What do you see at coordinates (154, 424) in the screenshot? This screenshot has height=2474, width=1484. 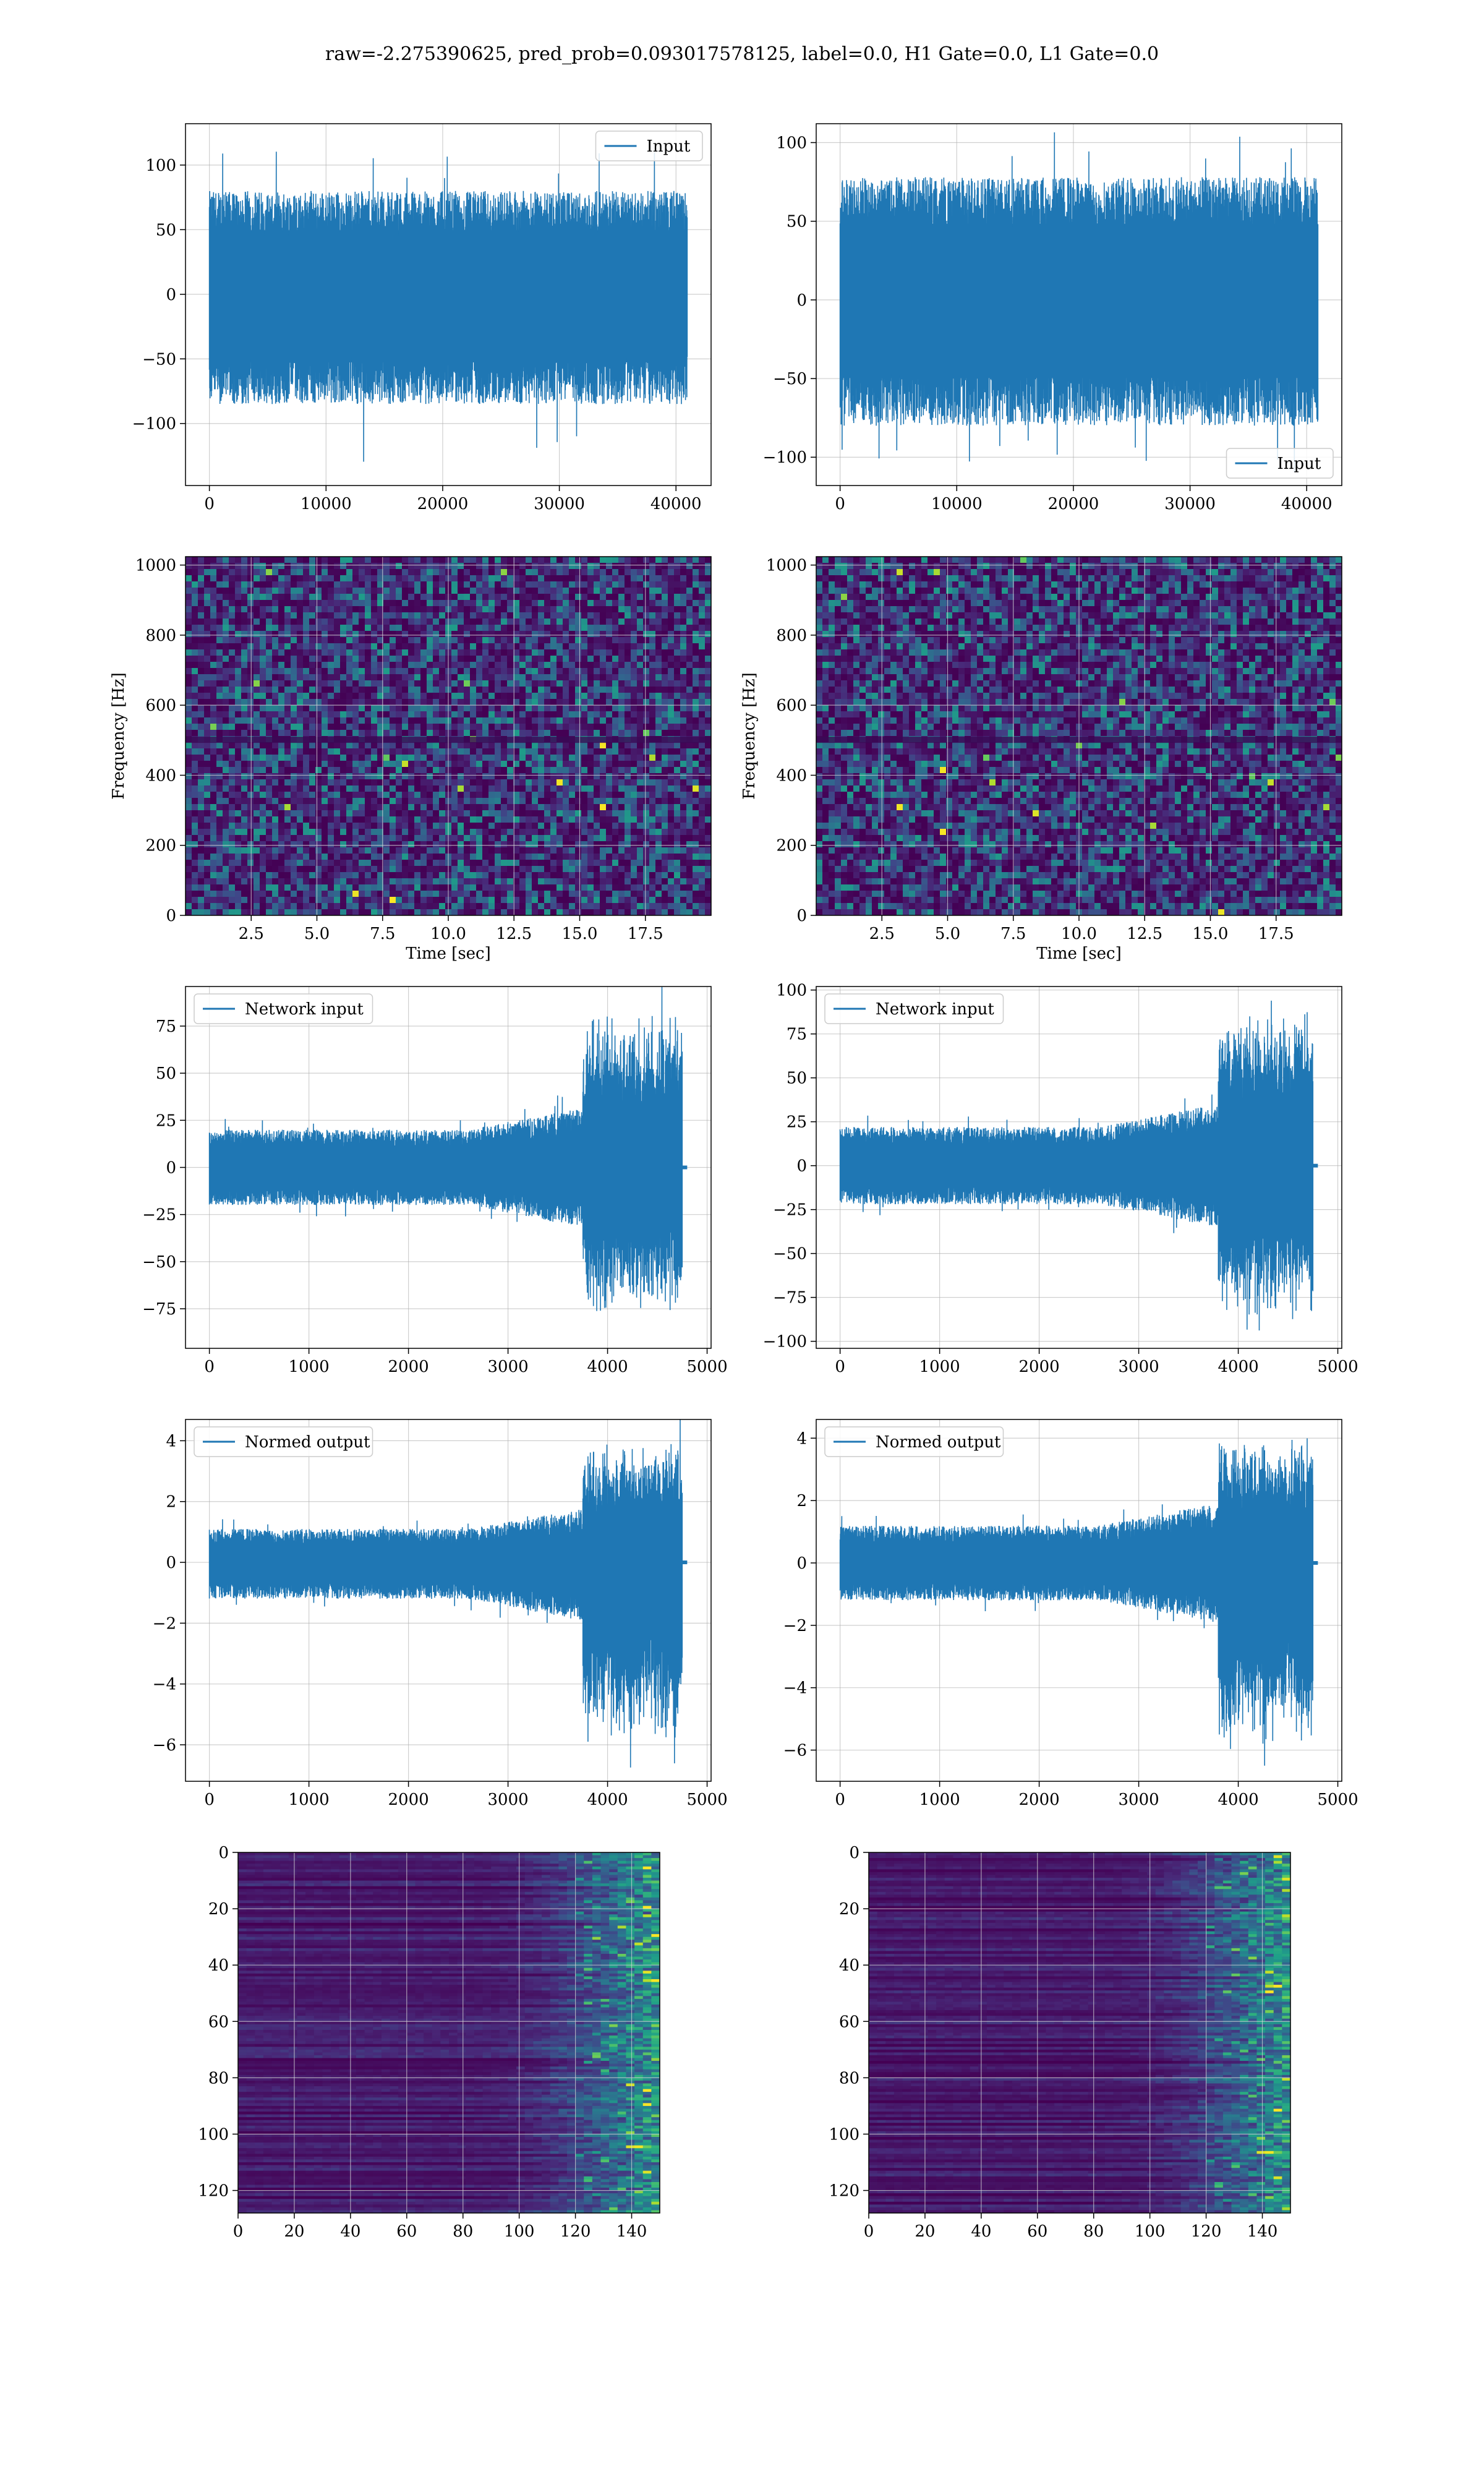 I see `tick-label-y: −100` at bounding box center [154, 424].